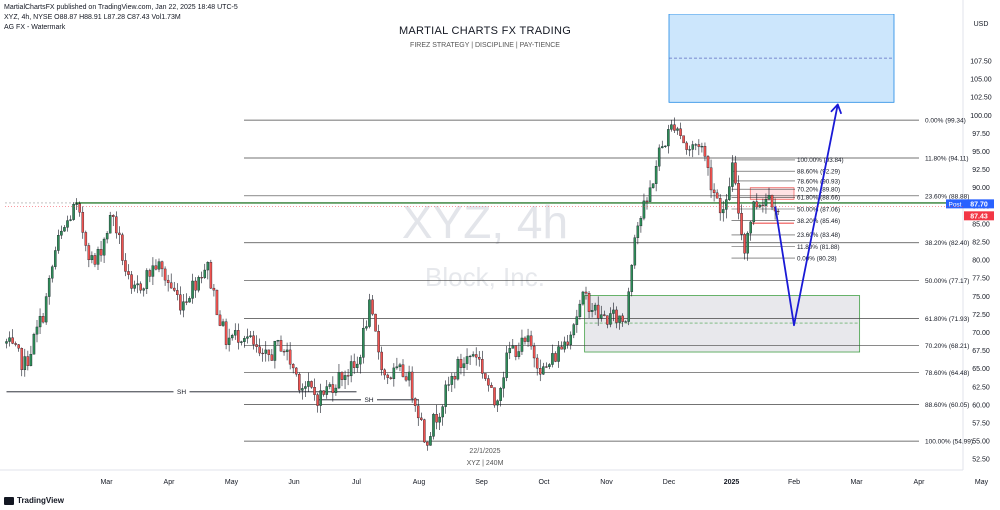 The width and height of the screenshot is (1000, 510). What do you see at coordinates (947, 196) in the screenshot?
I see `fib-level-label: 23.60% (88.88)` at bounding box center [947, 196].